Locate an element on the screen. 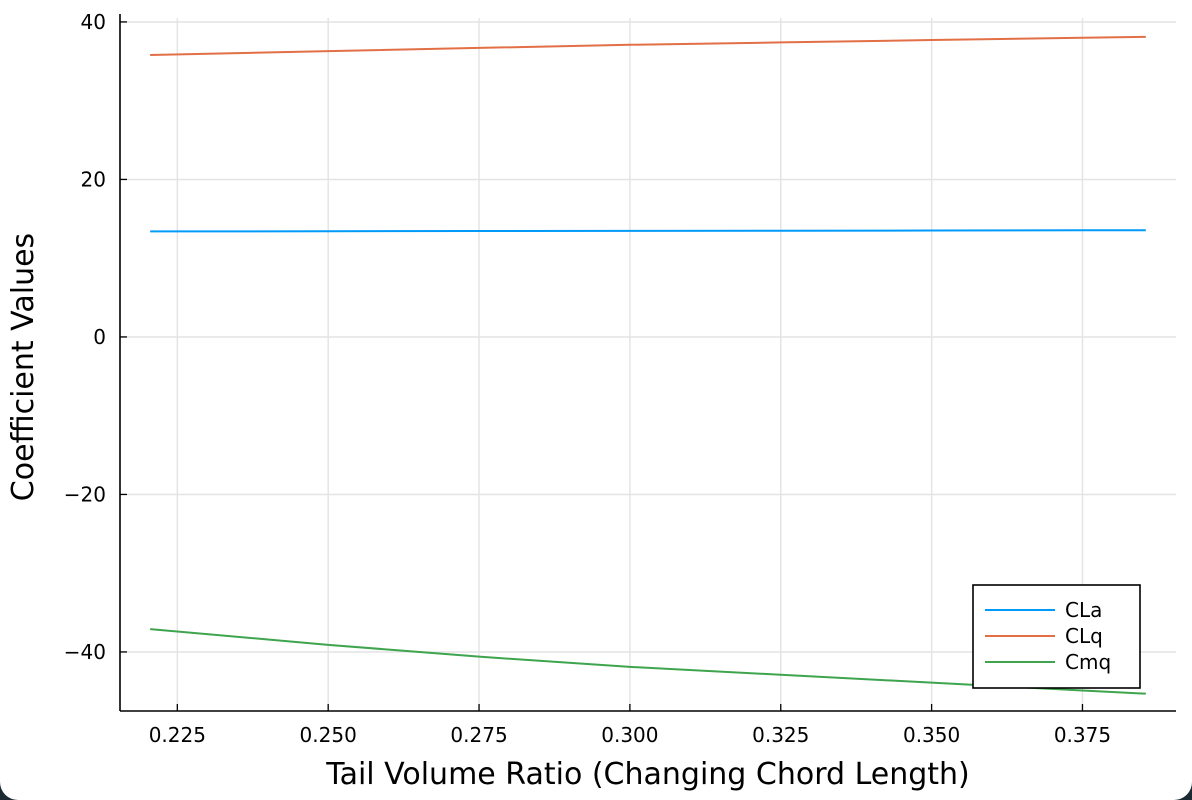 The image size is (1192, 800). y-tick-label: 40 is located at coordinates (93, 22).